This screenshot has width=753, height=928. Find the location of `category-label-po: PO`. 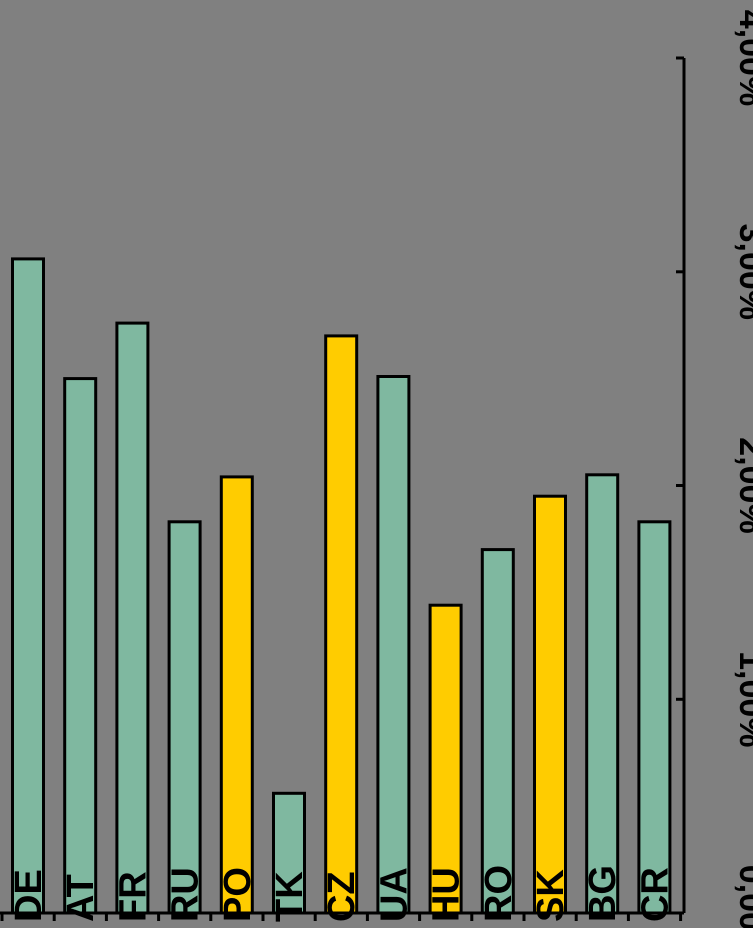

category-label-po: PO is located at coordinates (238, 894).